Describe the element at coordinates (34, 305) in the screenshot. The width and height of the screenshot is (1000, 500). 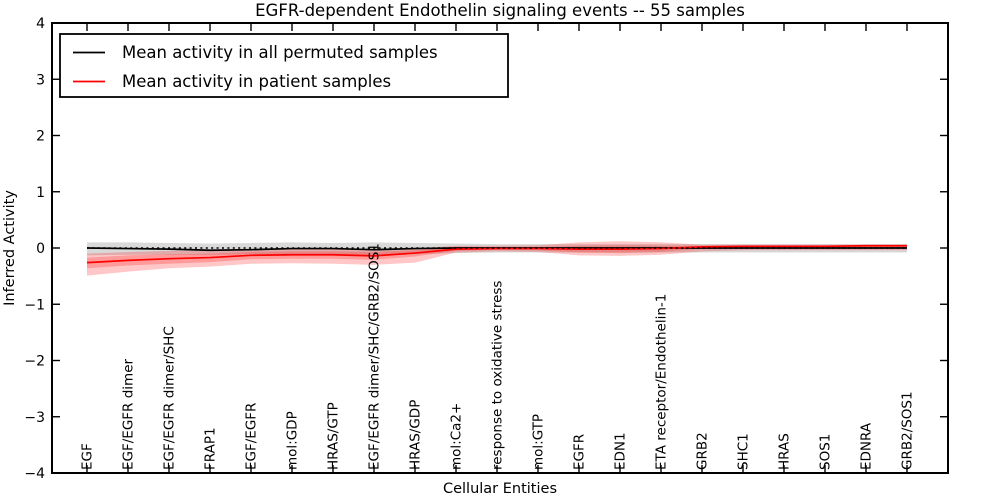
I see `y-tick-label: −1` at that location.